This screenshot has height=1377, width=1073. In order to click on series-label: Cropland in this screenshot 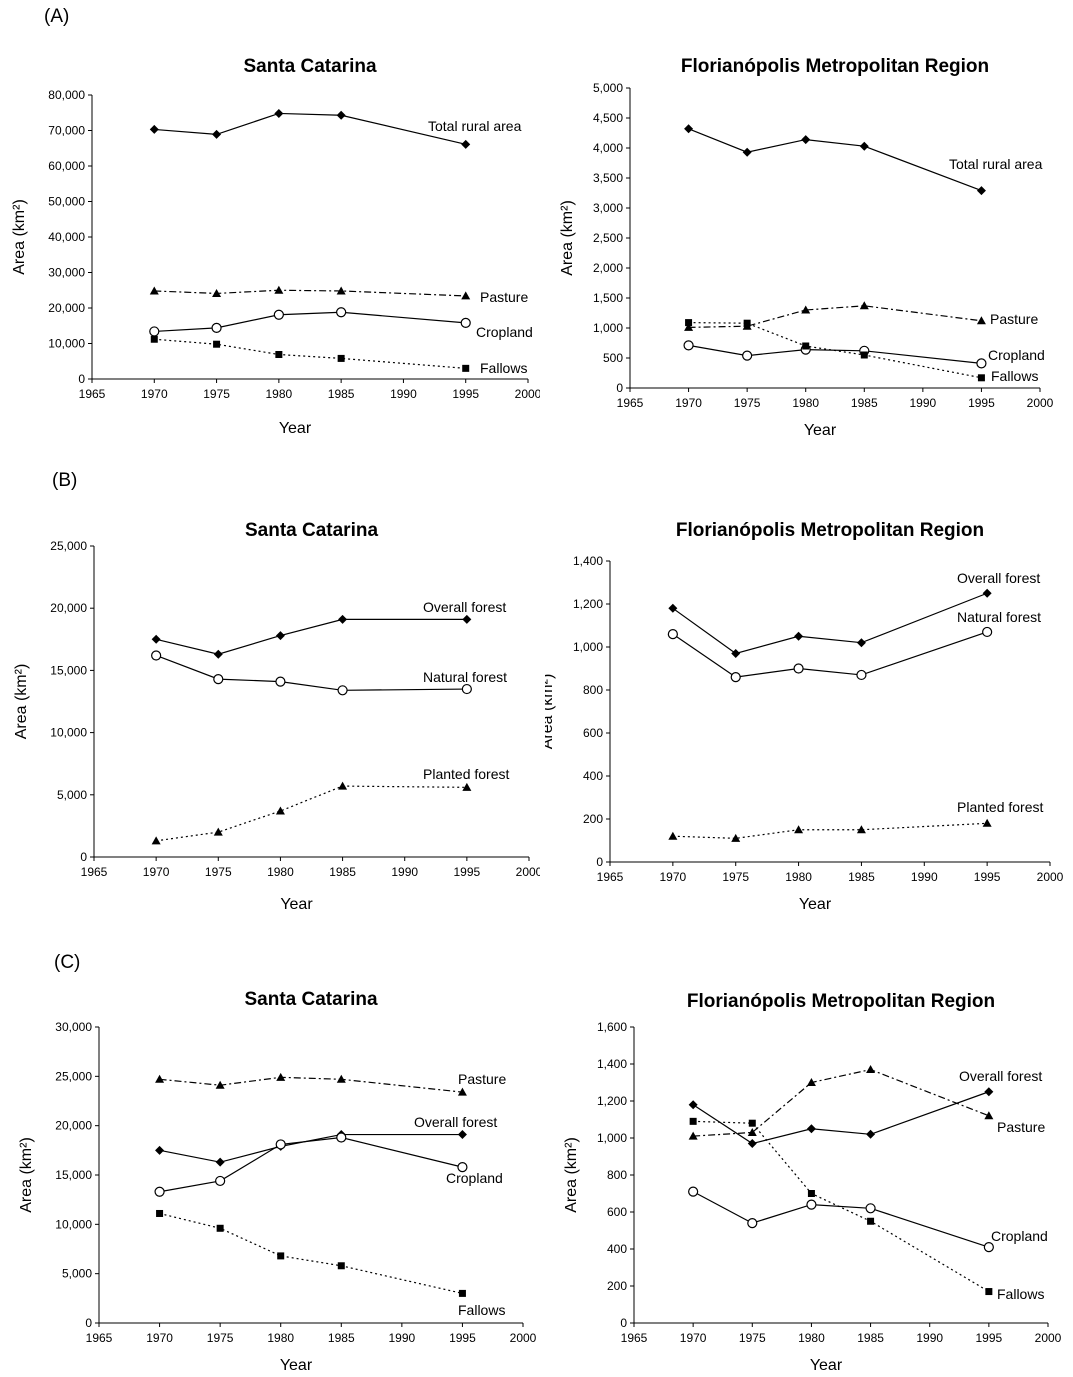, I will do `click(1019, 1236)`.